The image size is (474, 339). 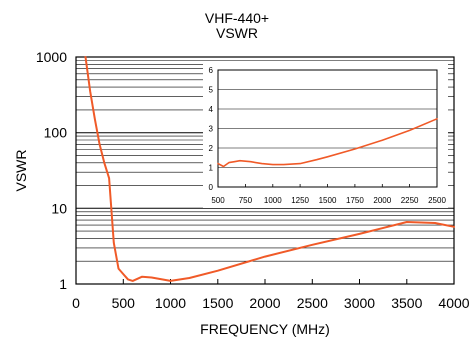 What do you see at coordinates (21, 171) in the screenshot?
I see `y-axis-label: VSWR` at bounding box center [21, 171].